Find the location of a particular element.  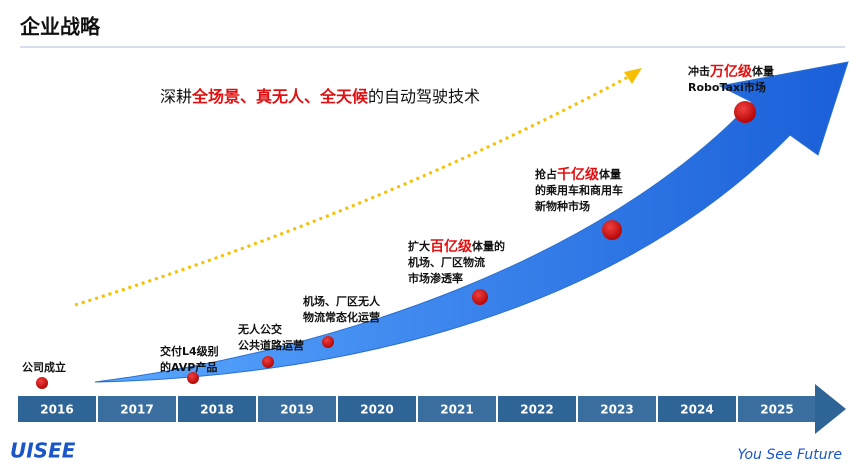

milestone-text-part: 机场、厂区物流 is located at coordinates (446, 262).